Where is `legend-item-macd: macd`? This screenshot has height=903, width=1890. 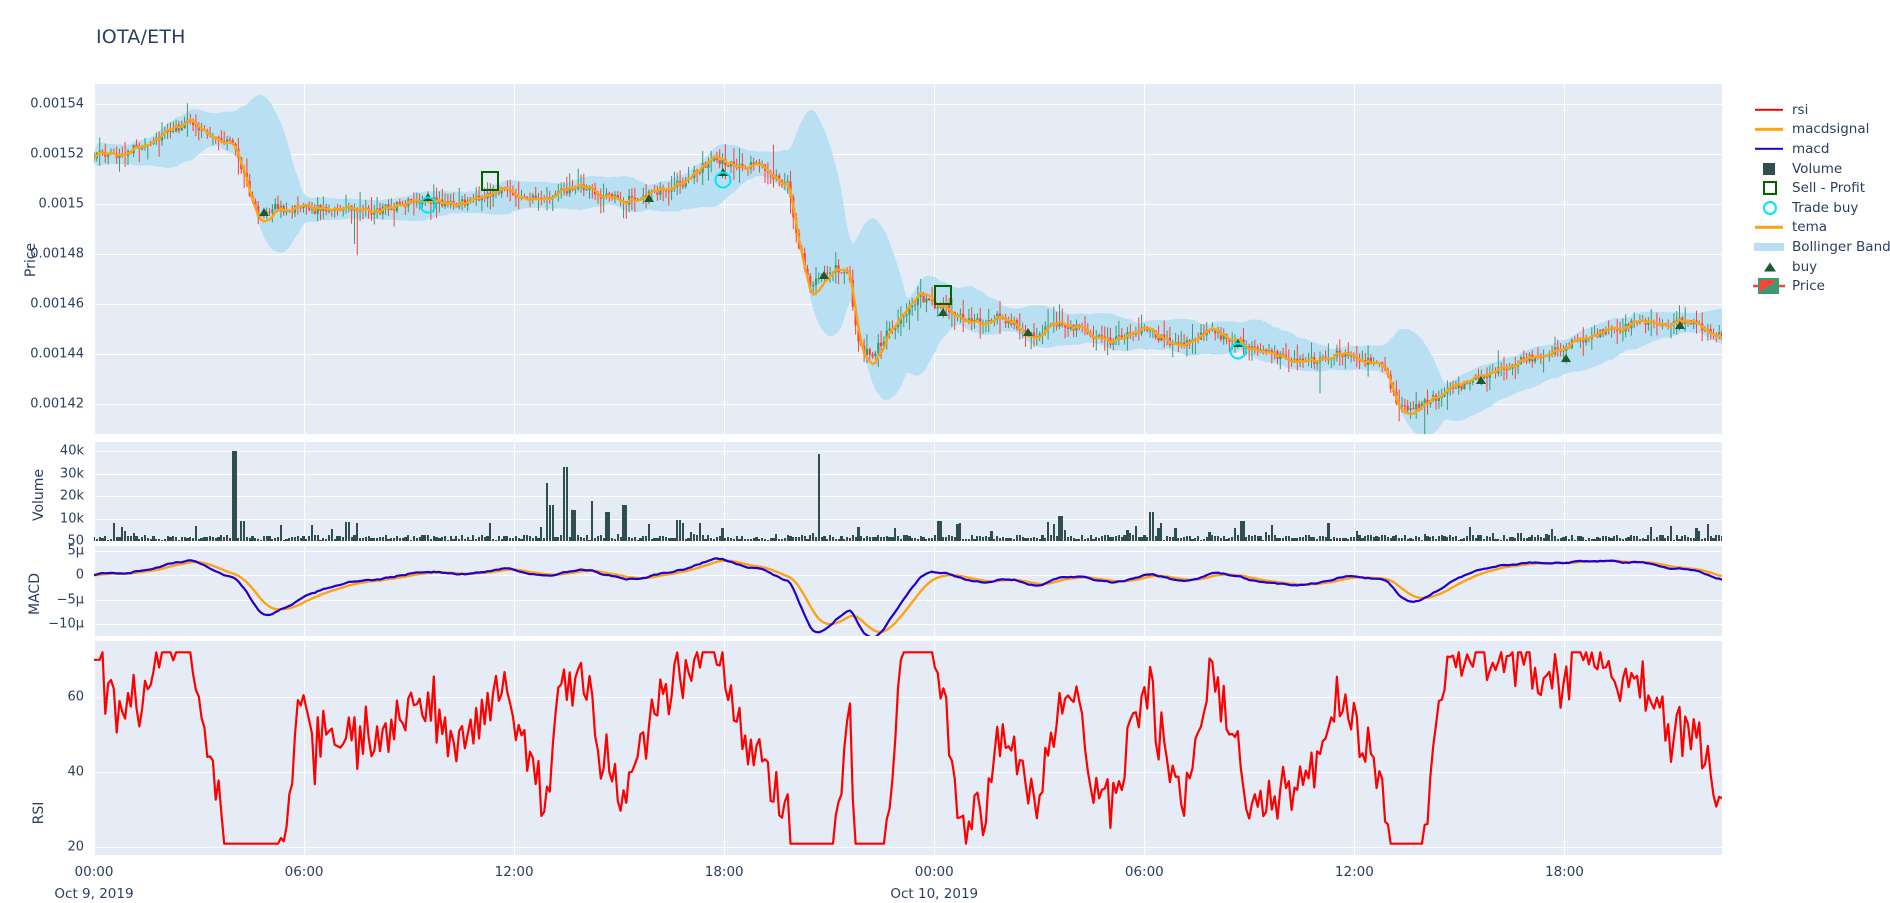 legend-item-macd: macd is located at coordinates (1821, 149).